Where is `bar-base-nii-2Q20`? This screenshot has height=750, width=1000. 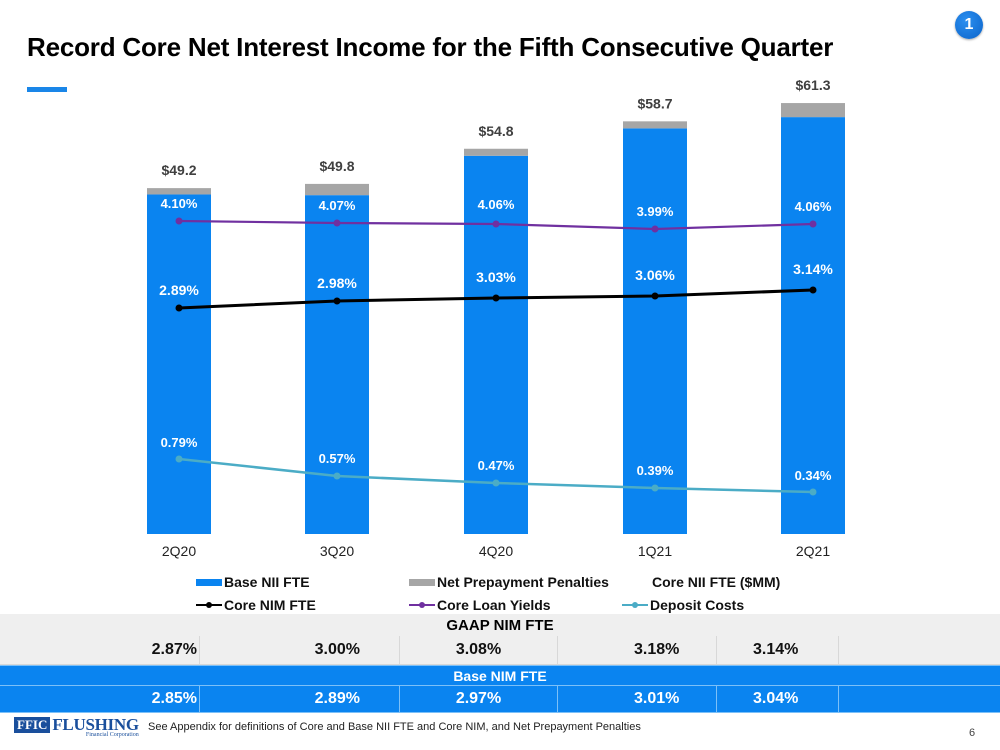 bar-base-nii-2Q20 is located at coordinates (179, 364).